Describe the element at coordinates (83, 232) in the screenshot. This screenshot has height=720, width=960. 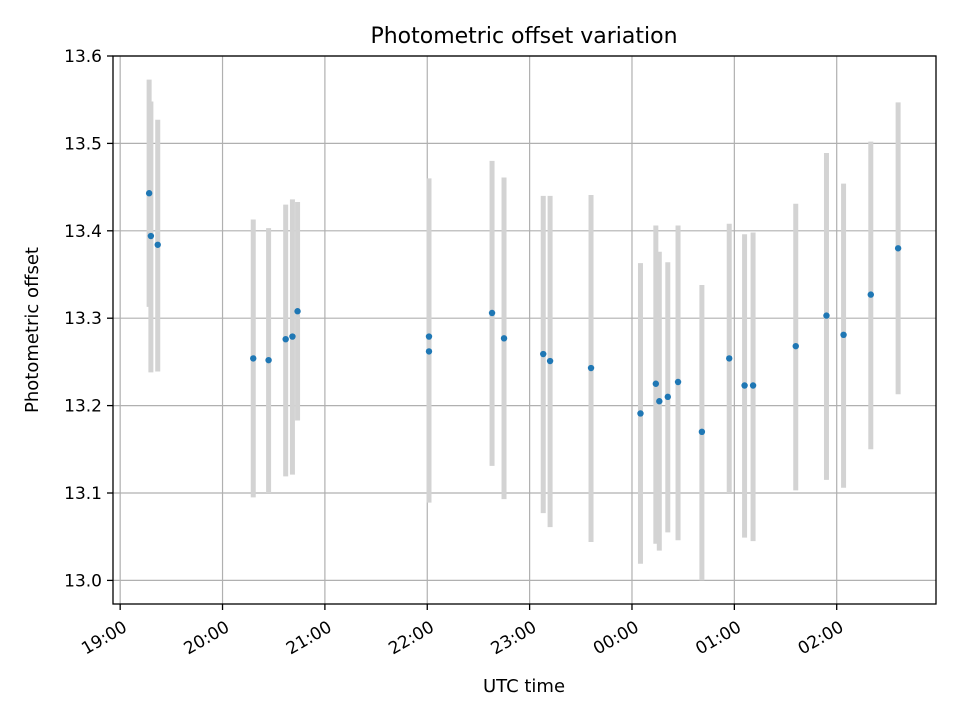
I see `y-tick-label: 13.4` at that location.